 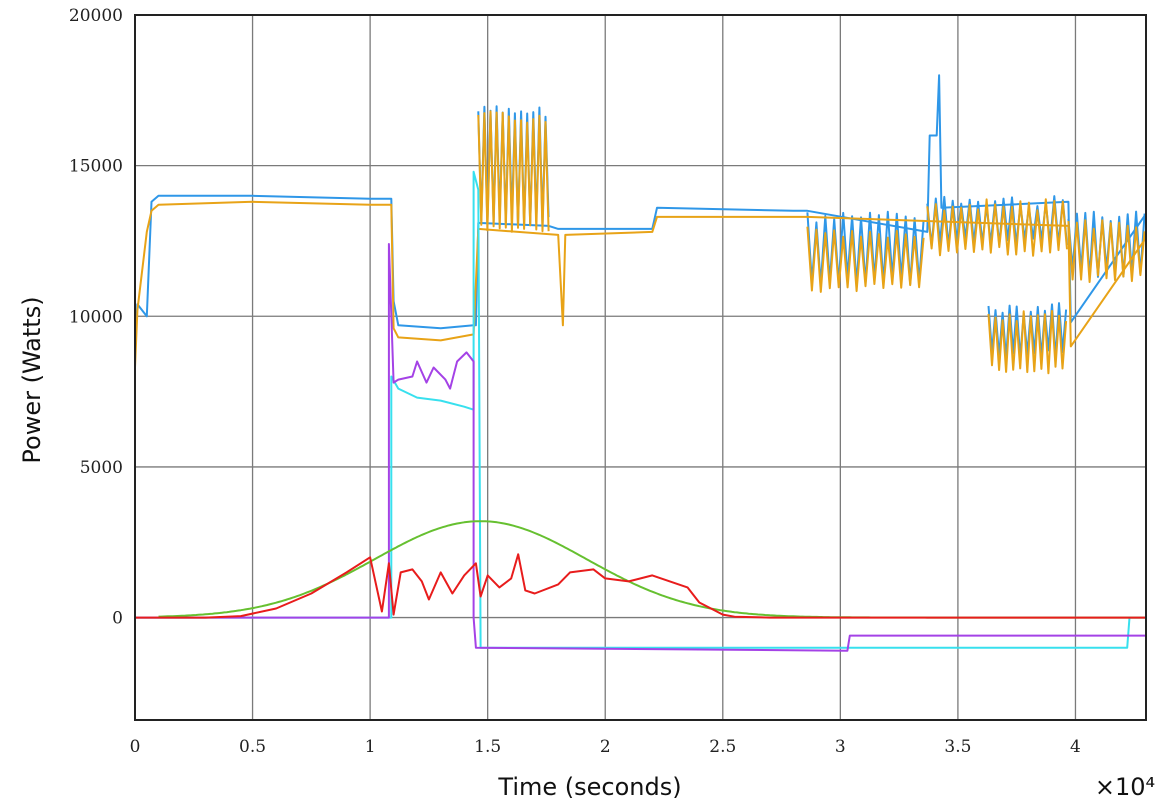 What do you see at coordinates (605, 747) in the screenshot?
I see `x-tick-label: 2` at bounding box center [605, 747].